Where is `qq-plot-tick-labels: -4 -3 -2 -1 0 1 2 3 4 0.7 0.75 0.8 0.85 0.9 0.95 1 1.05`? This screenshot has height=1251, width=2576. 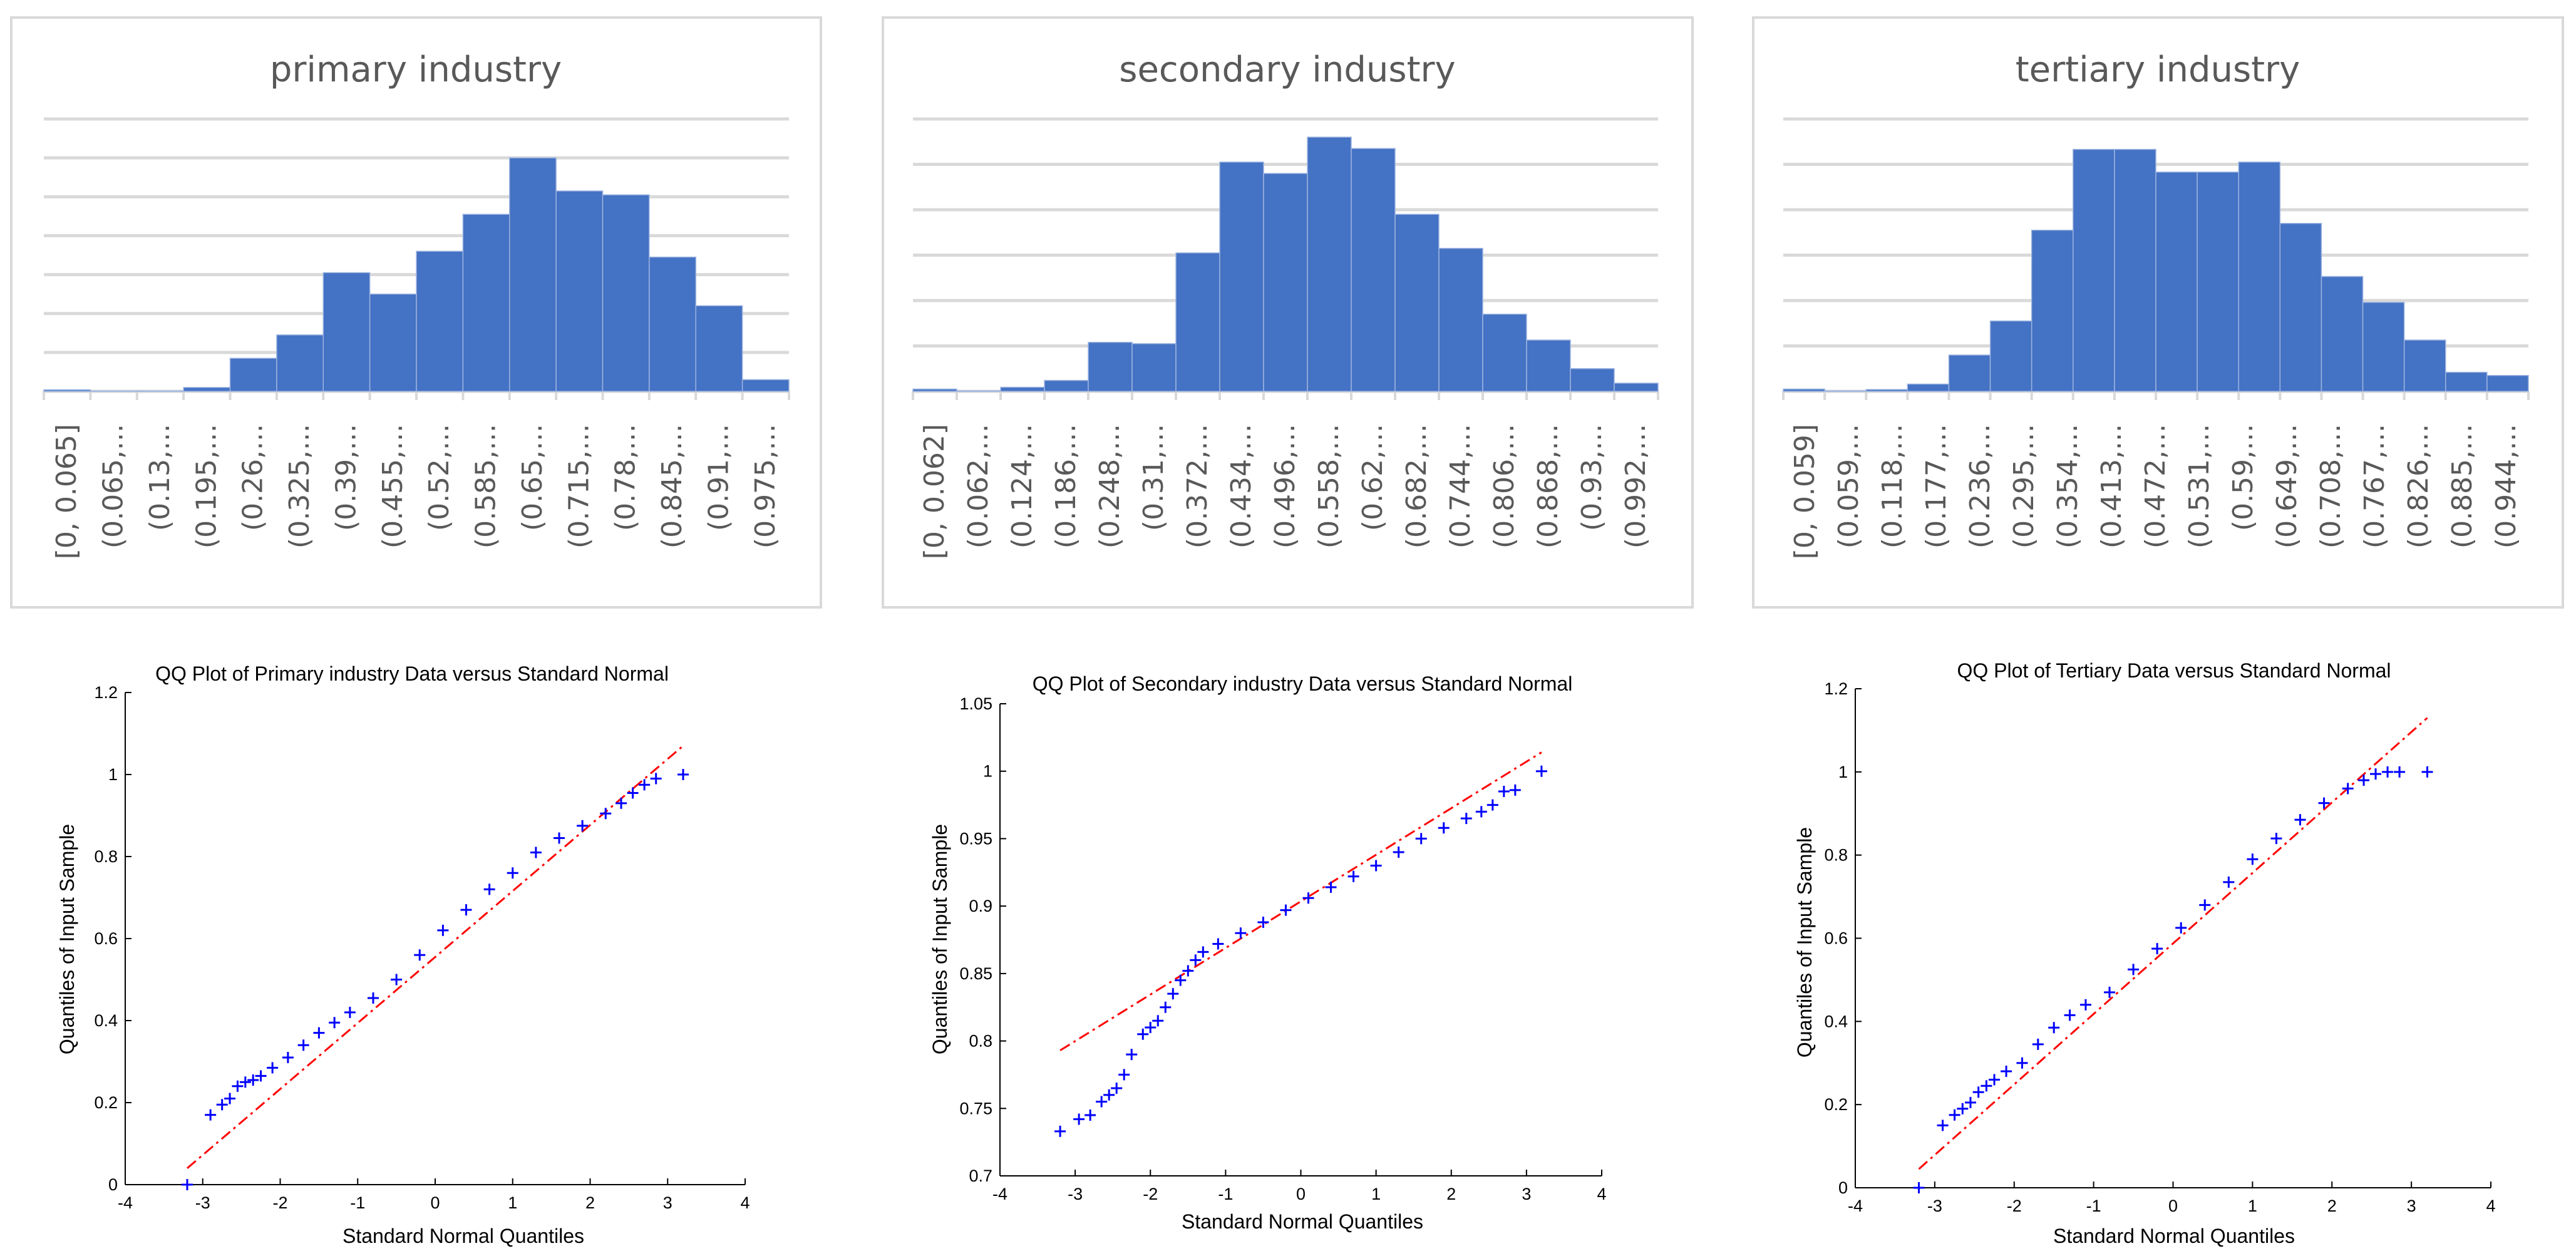 qq-plot-tick-labels: -4 -3 -2 -1 0 1 2 3 4 0.7 0.75 0.8 0.85 0.9 0.95 1 1.05 is located at coordinates (1282, 948).